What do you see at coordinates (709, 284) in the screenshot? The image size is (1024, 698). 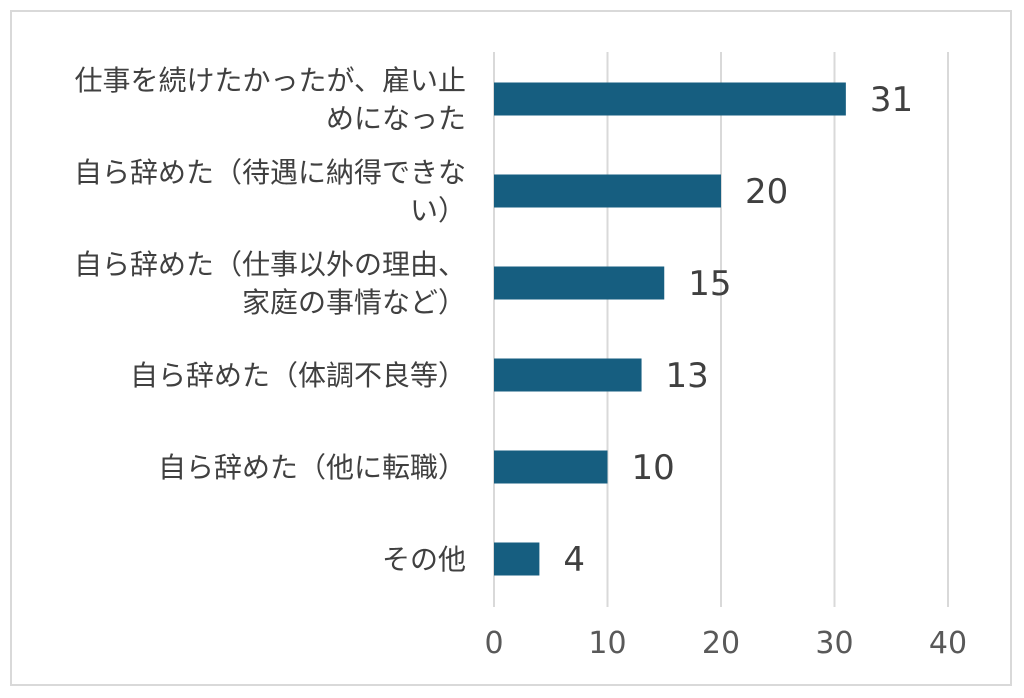 I see `value-label-2: 15` at bounding box center [709, 284].